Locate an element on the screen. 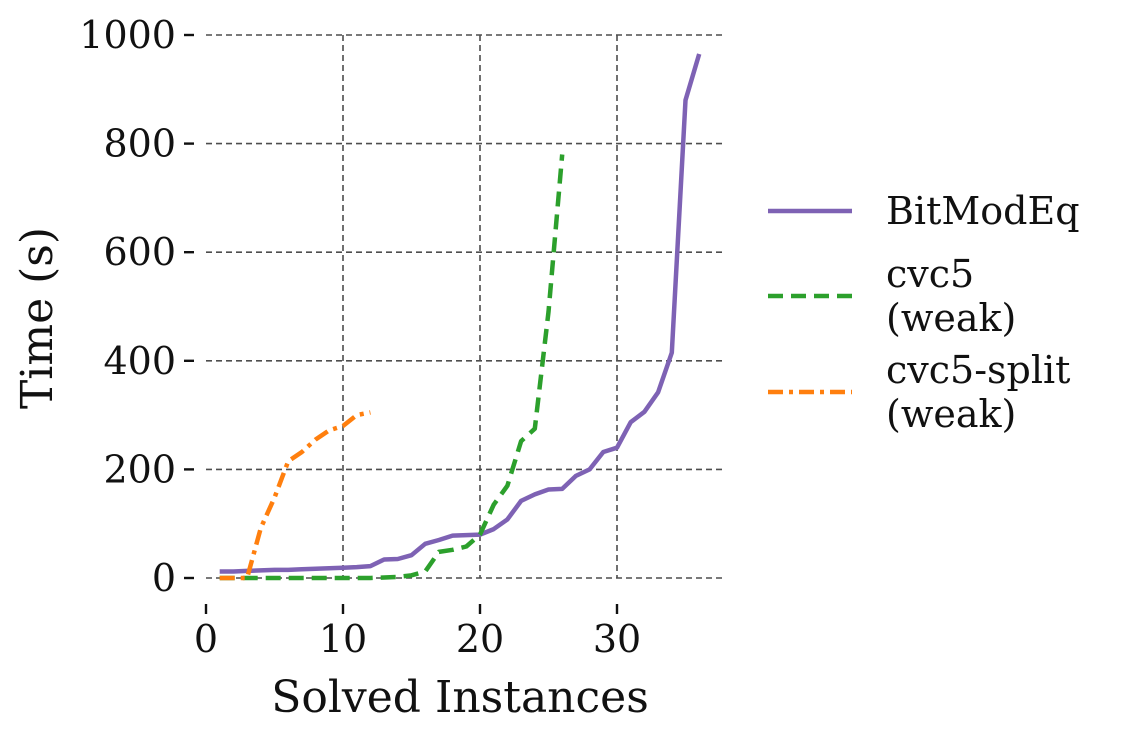  x-tick-label: 10 is located at coordinates (343, 639).